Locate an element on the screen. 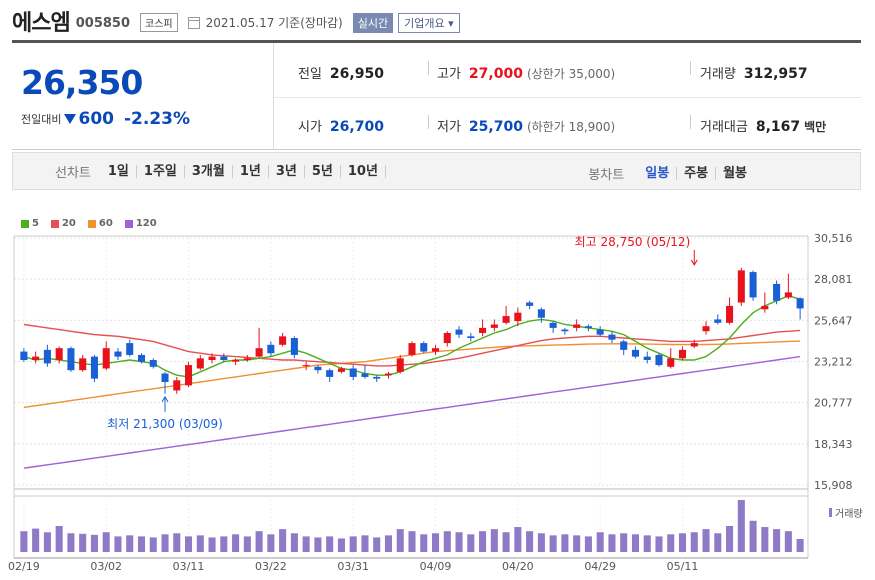 This screenshot has width=875, height=580. candle-period-group: 봉차트 일봉 주봉 월봉 is located at coordinates (671, 173).